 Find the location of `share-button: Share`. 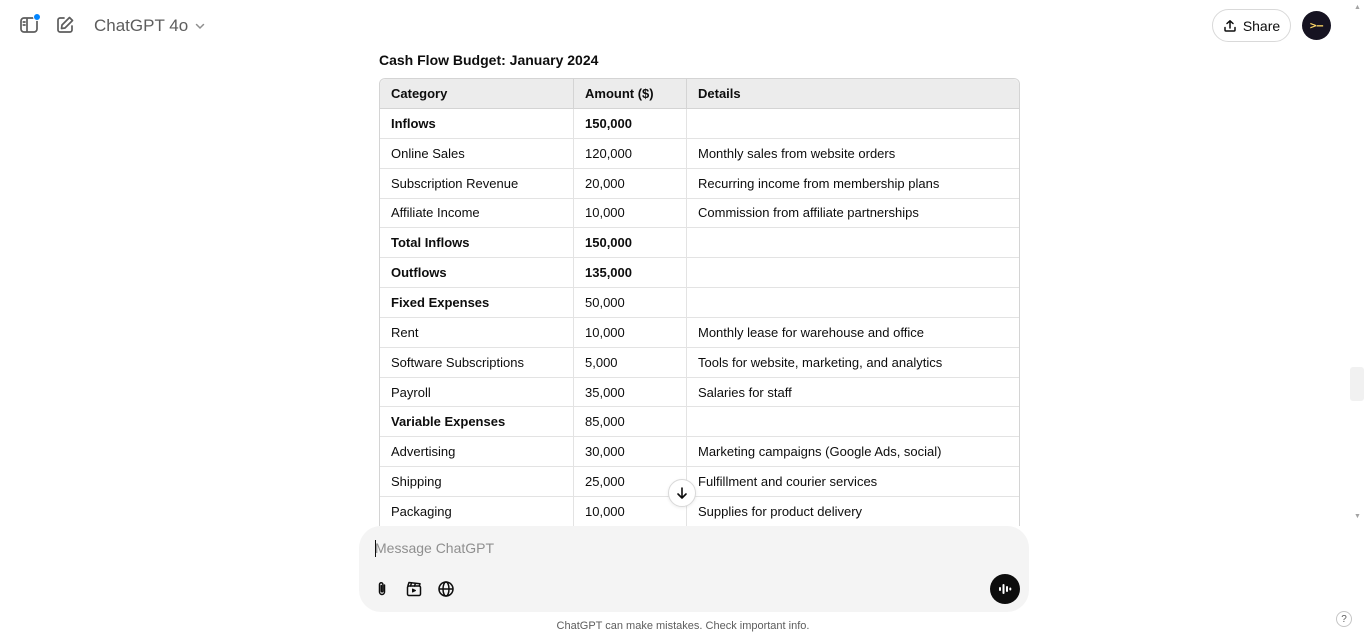

share-button: Share is located at coordinates (1251, 25).